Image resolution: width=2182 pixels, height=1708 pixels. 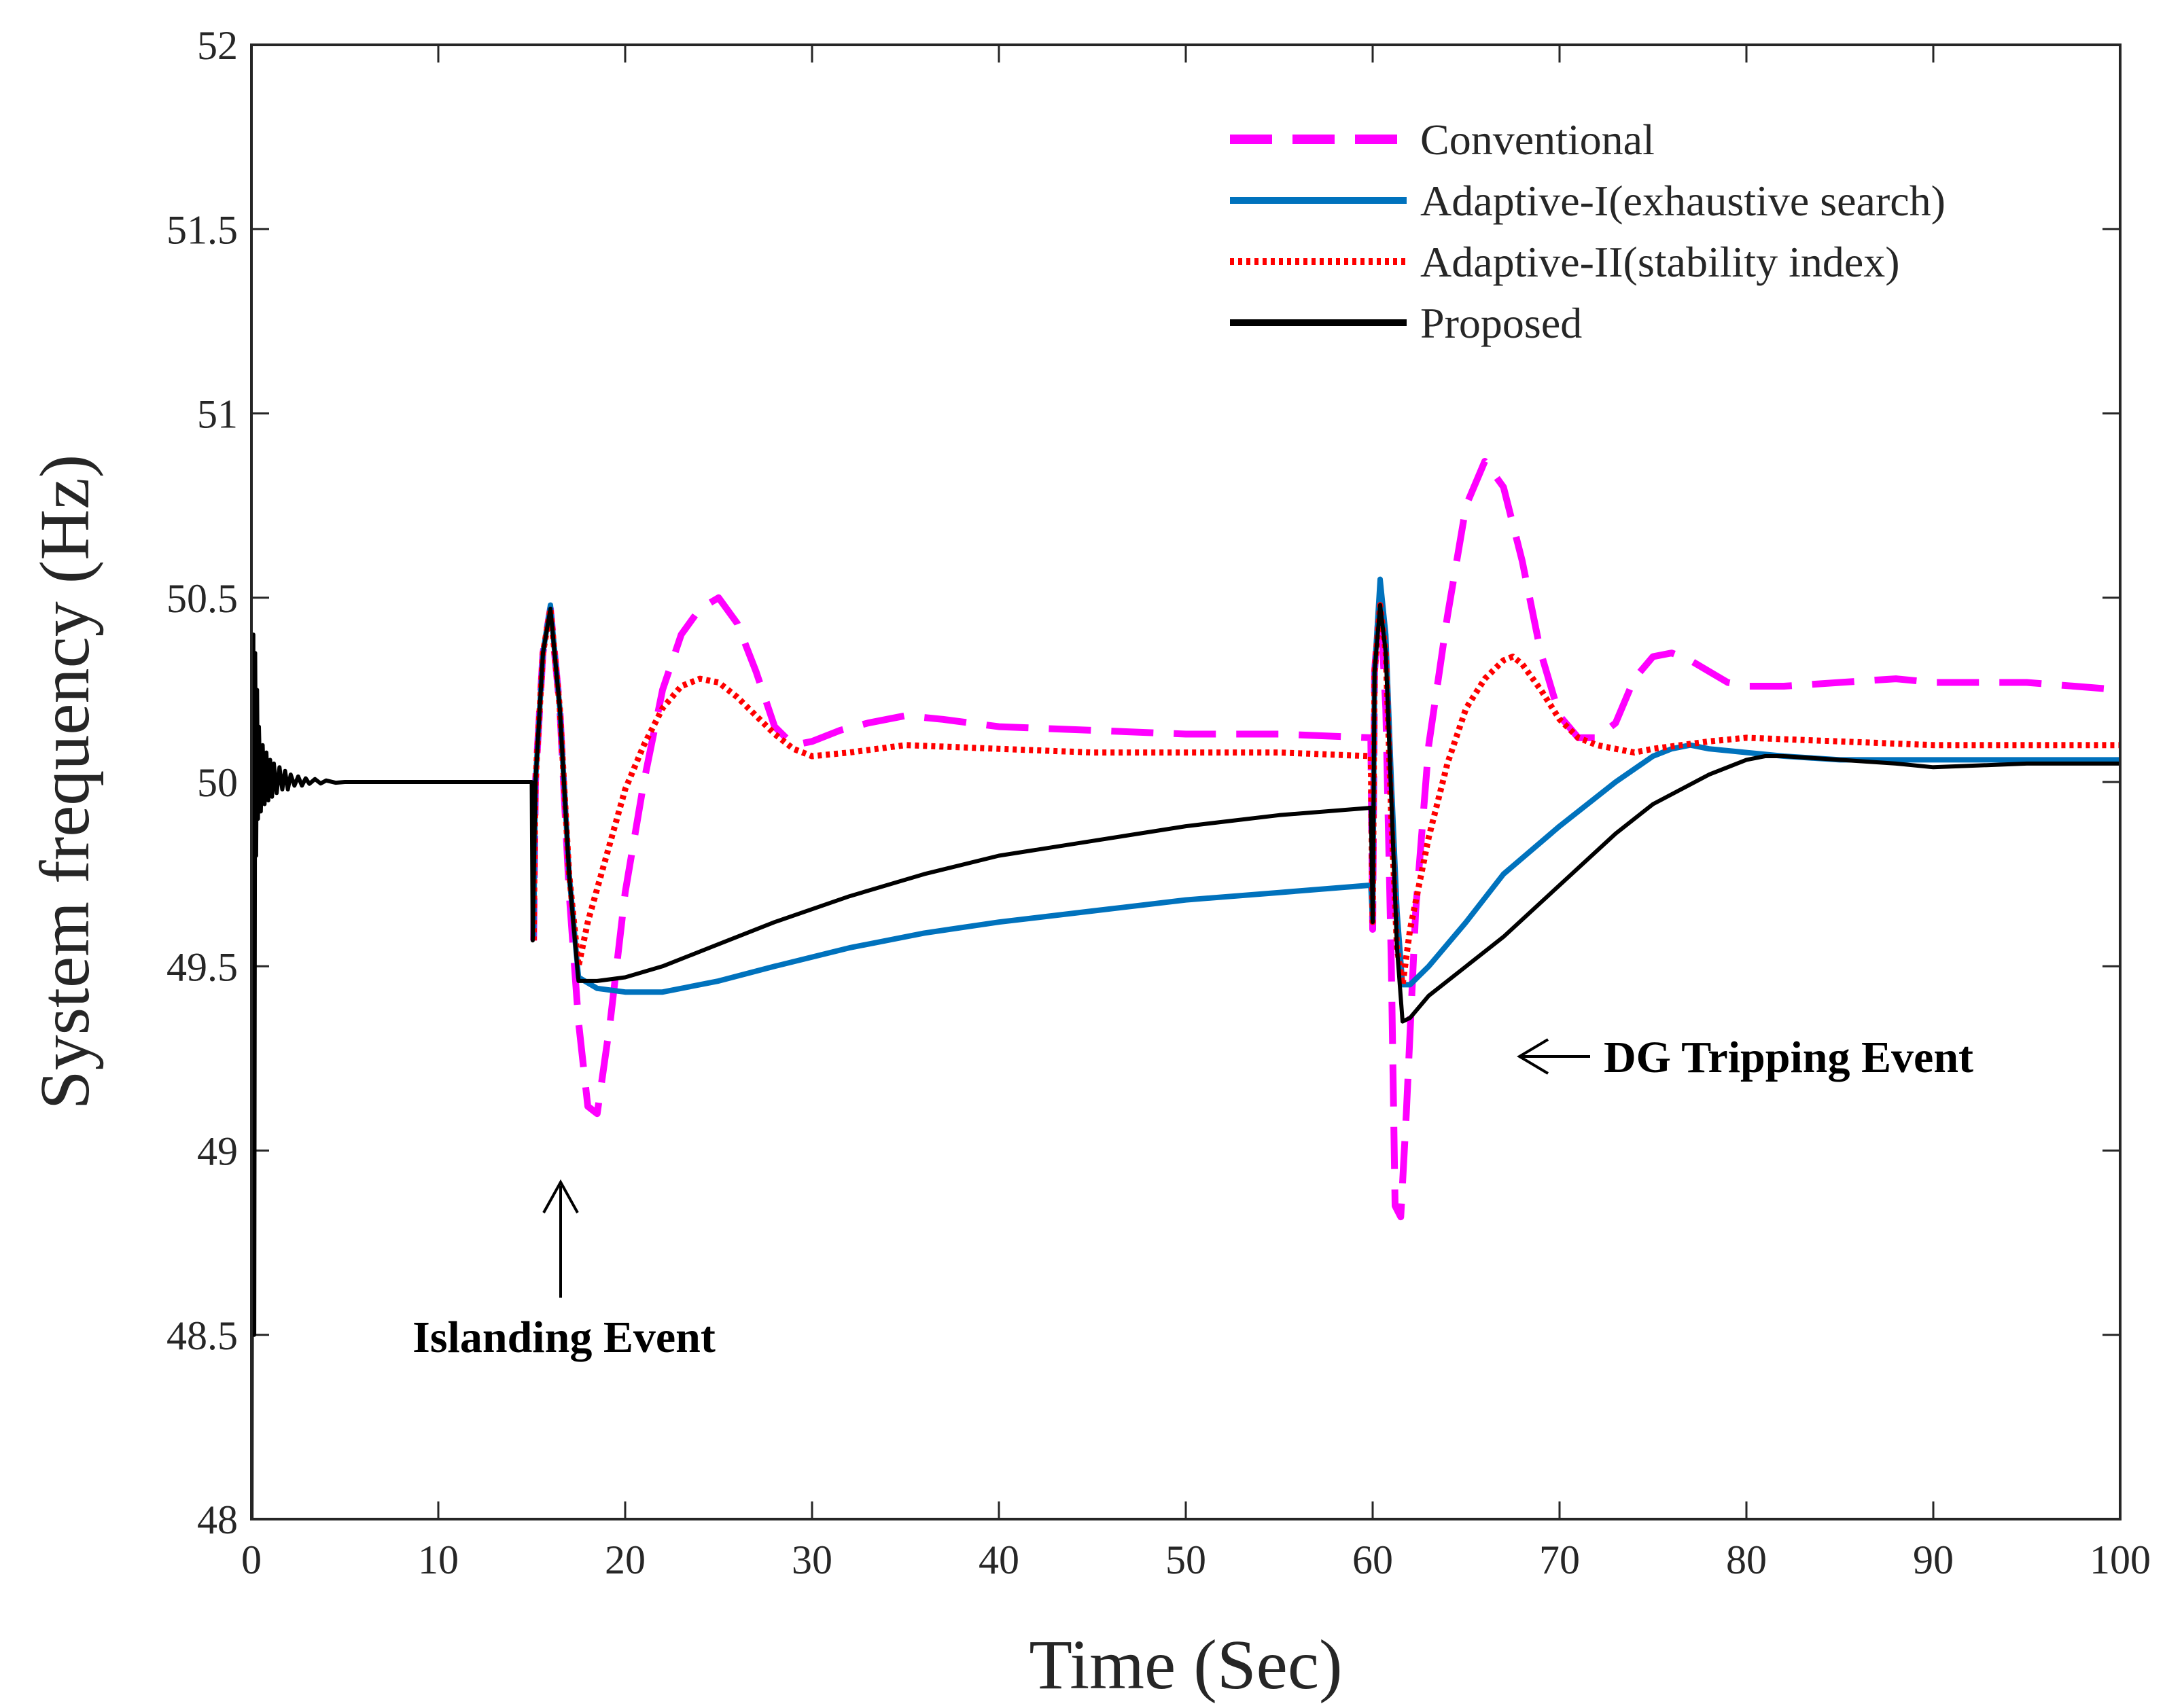 What do you see at coordinates (202, 229) in the screenshot?
I see `y-tick-label: 51.5` at bounding box center [202, 229].